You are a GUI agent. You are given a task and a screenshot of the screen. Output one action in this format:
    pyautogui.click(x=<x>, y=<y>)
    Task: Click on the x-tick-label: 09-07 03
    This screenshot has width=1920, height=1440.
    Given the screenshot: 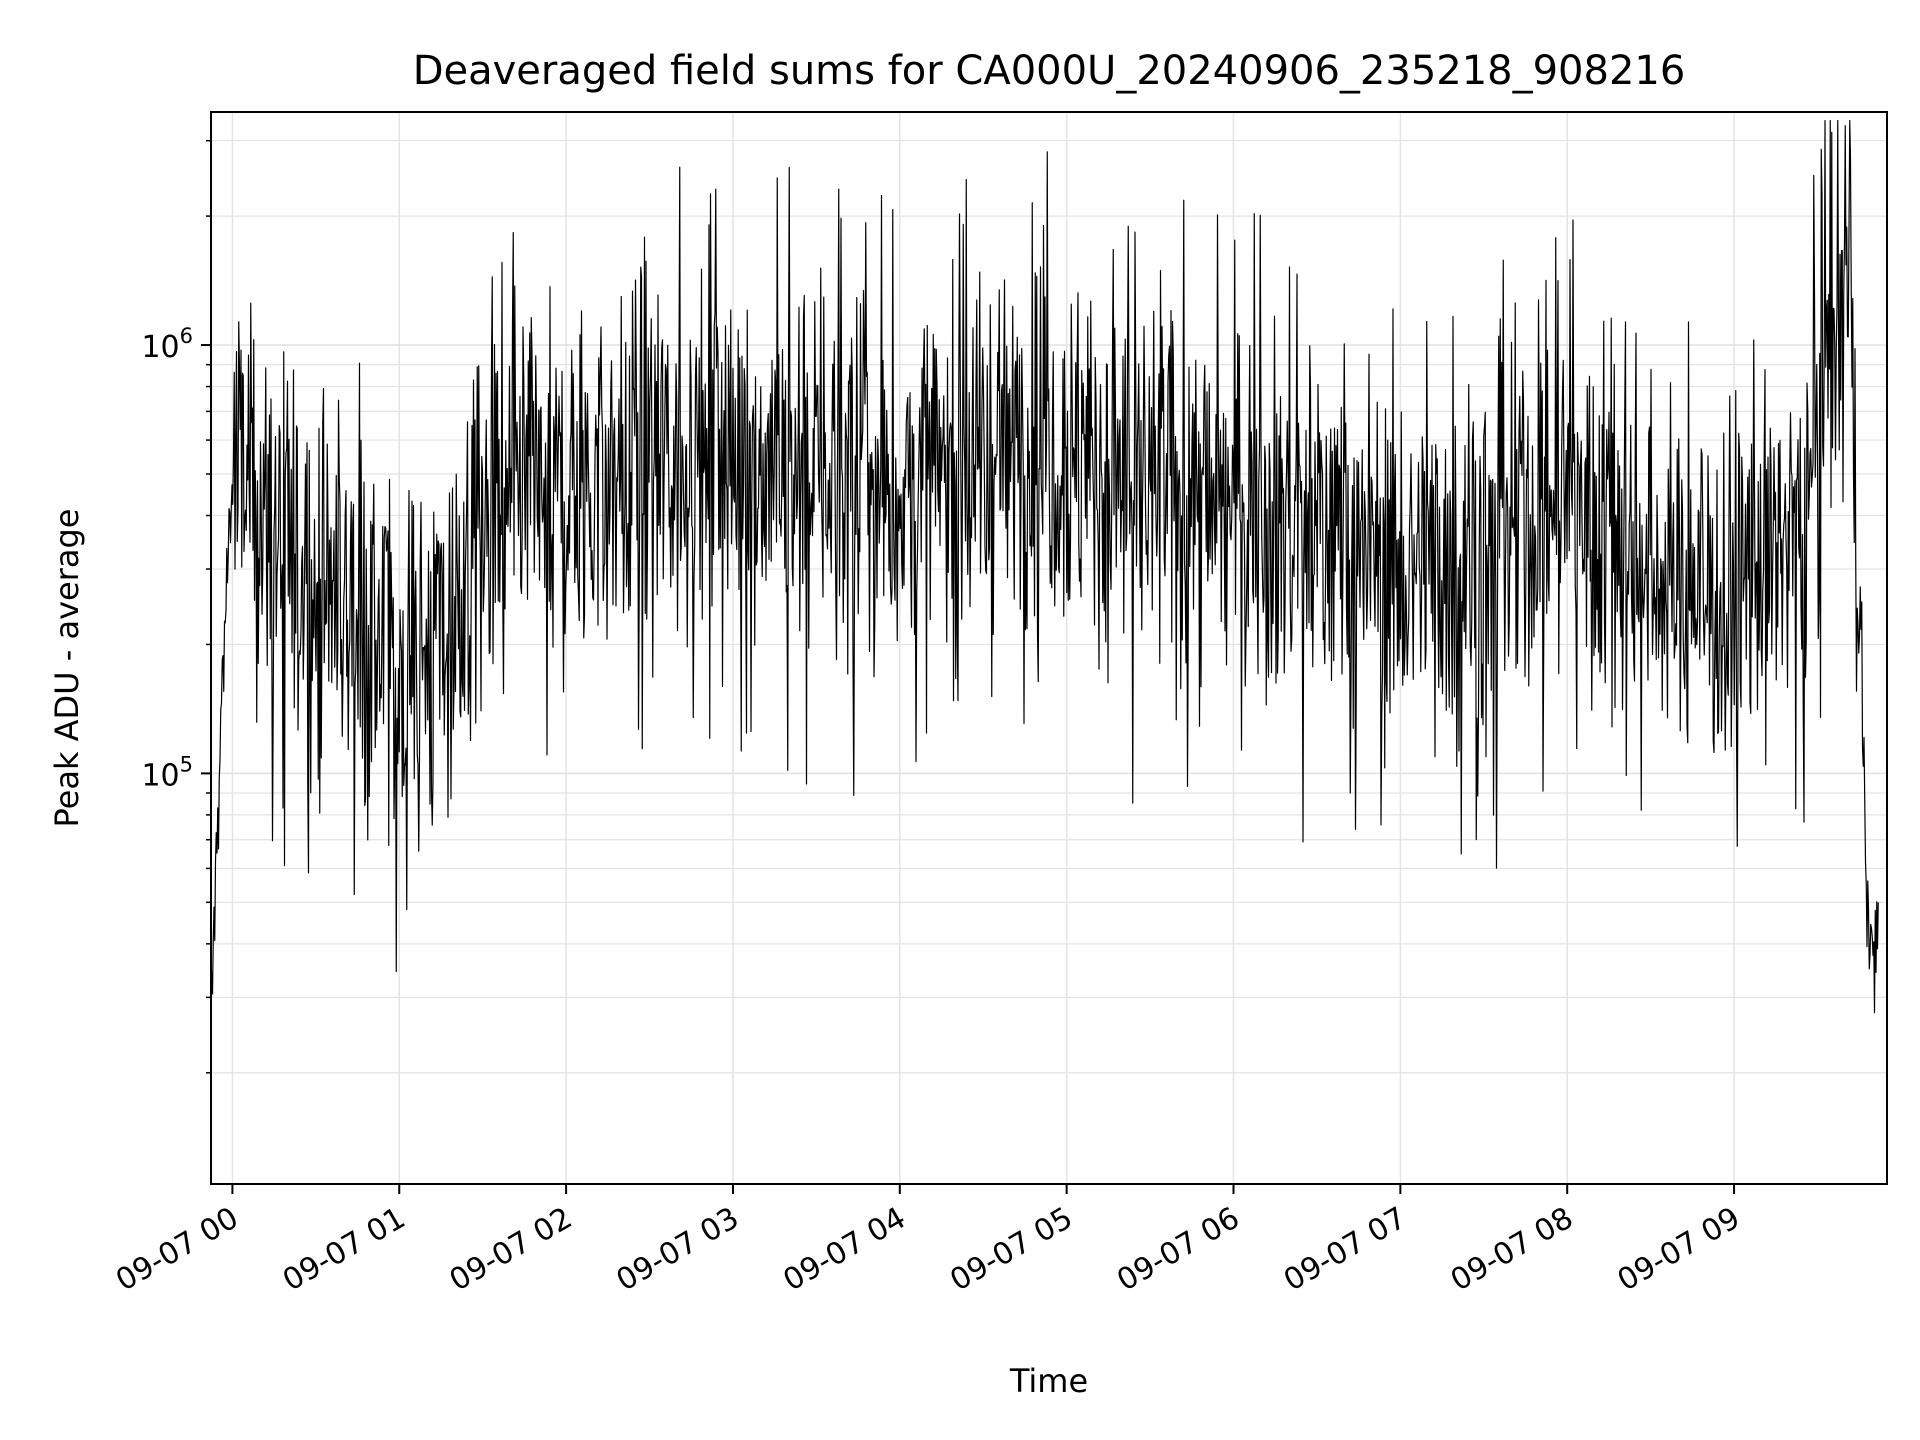 What is the action you would take?
    pyautogui.click(x=678, y=1250)
    